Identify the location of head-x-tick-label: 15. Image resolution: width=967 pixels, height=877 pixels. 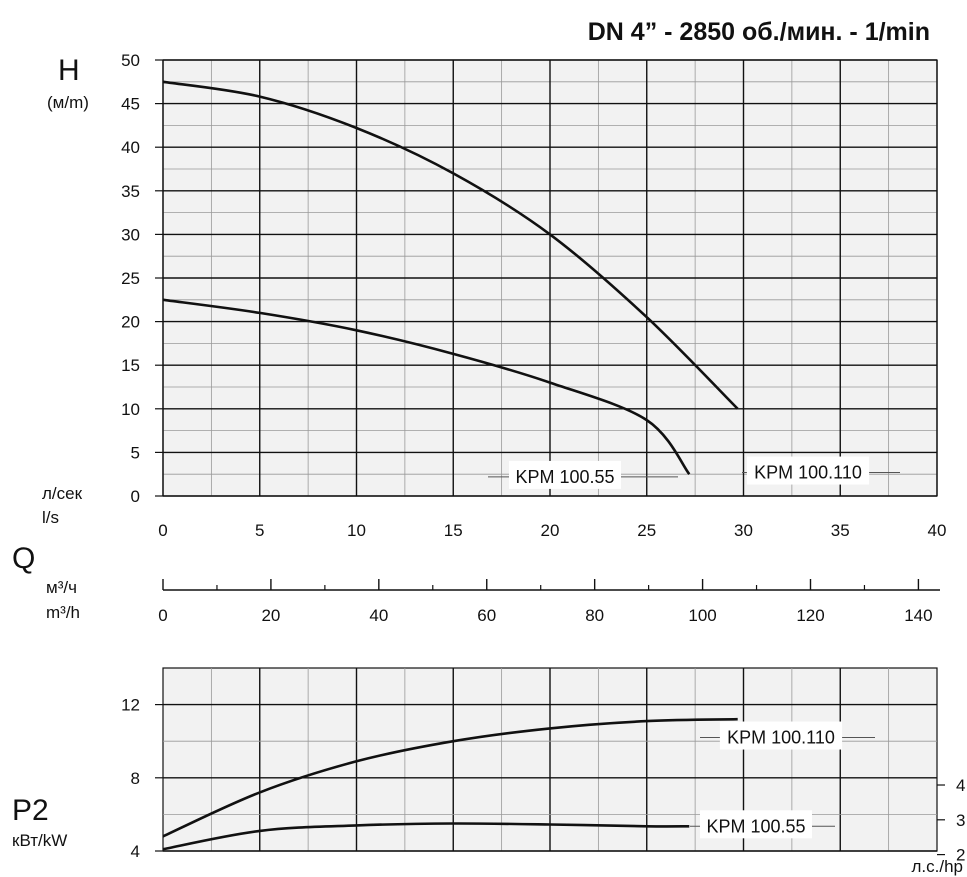
(453, 530).